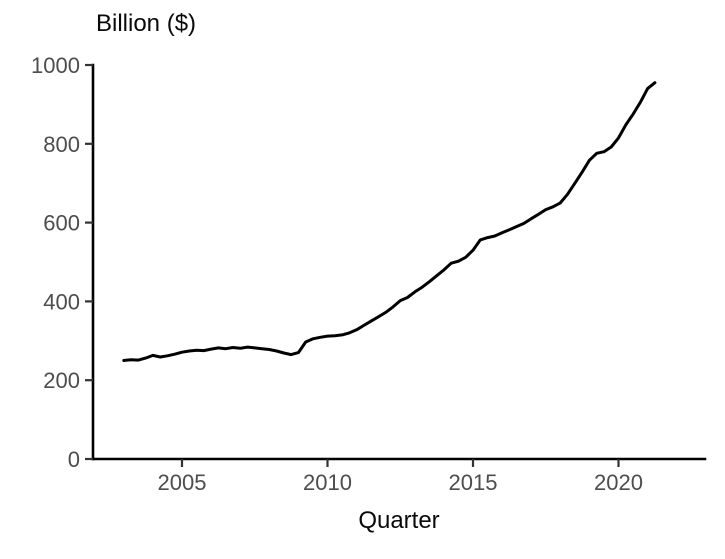 The width and height of the screenshot is (725, 559). Describe the element at coordinates (182, 482) in the screenshot. I see `x-tick-label: 2005` at that location.